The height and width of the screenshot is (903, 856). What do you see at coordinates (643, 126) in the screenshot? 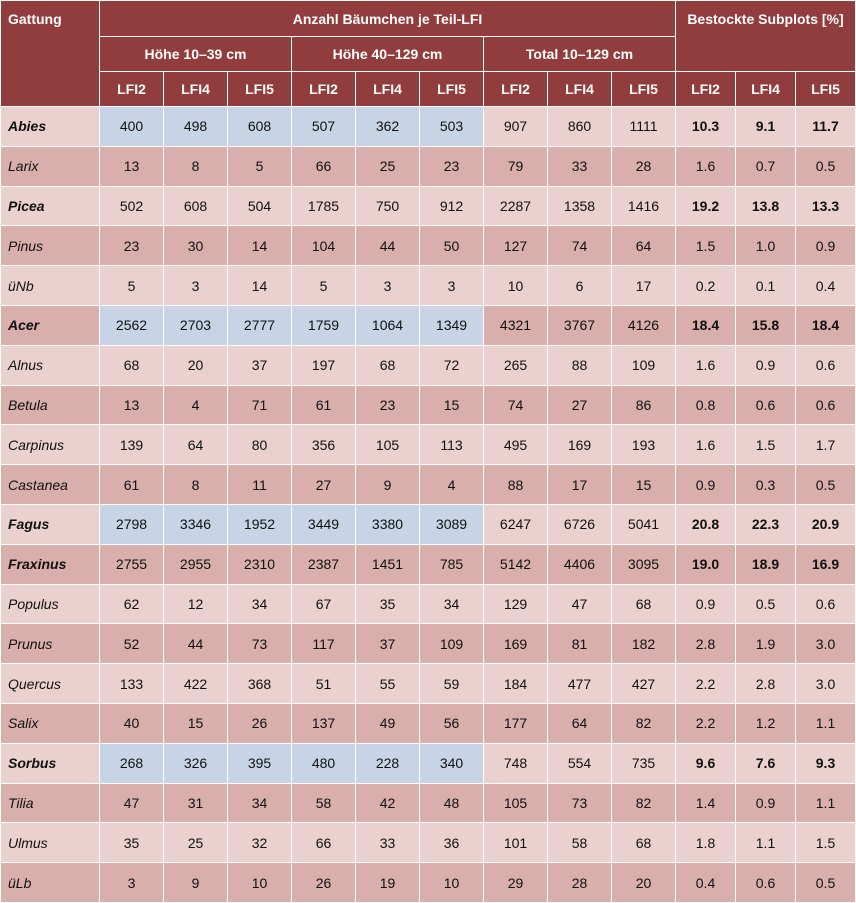
I see `count-cell: 1111` at bounding box center [643, 126].